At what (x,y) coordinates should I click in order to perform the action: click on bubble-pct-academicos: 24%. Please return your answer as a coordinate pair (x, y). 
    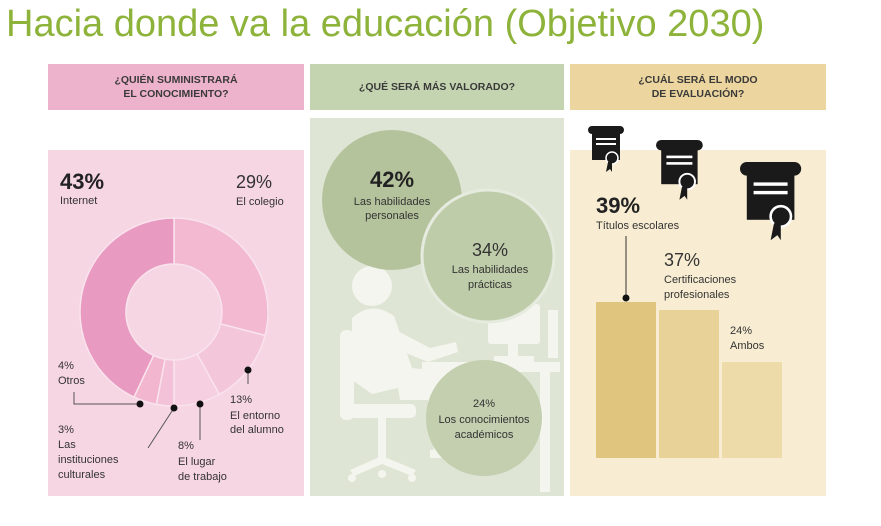
    Looking at the image, I should click on (484, 404).